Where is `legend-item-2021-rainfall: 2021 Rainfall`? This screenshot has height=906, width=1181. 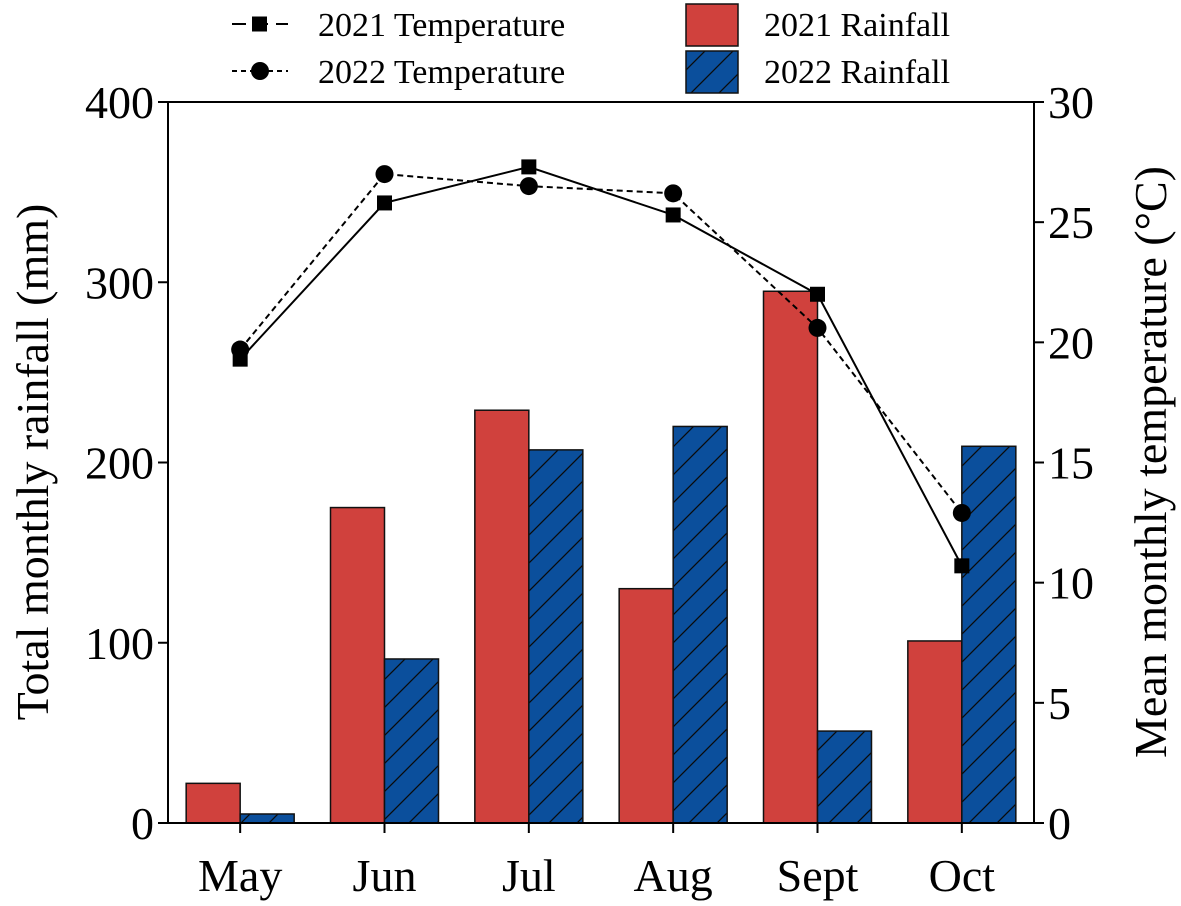 legend-item-2021-rainfall: 2021 Rainfall is located at coordinates (817, 25).